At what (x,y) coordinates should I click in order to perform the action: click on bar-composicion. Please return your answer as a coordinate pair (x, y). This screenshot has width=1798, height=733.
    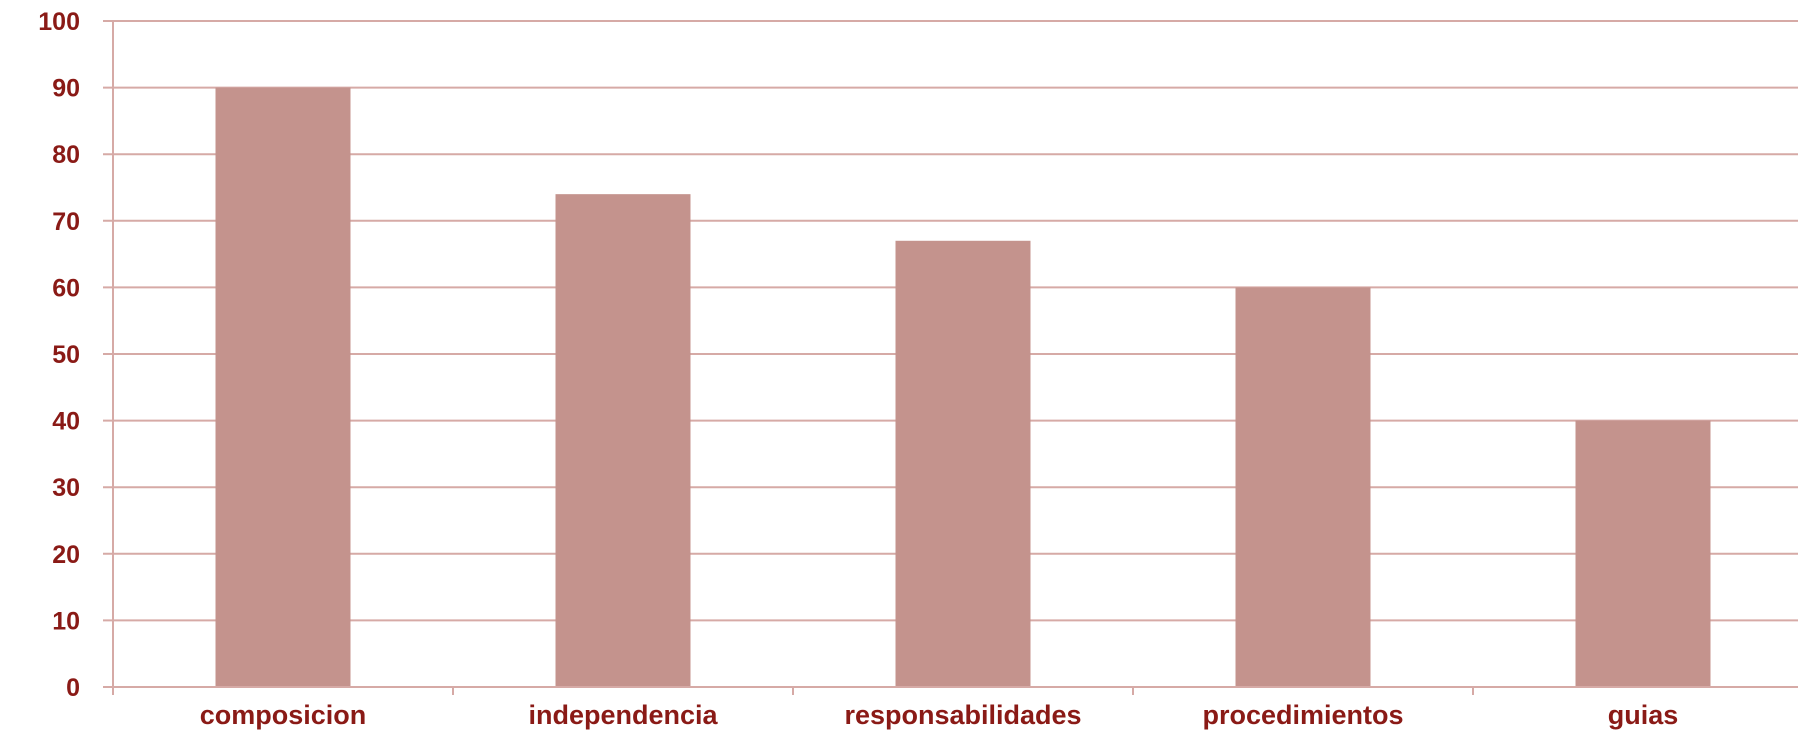
    Looking at the image, I should click on (283, 387).